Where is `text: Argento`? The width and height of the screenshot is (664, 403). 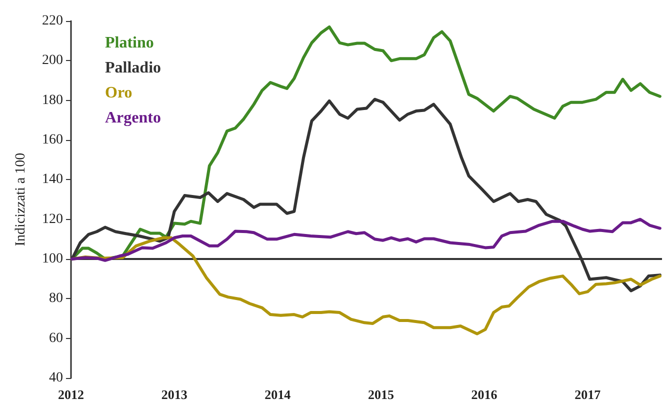
text: Argento is located at coordinates (133, 118).